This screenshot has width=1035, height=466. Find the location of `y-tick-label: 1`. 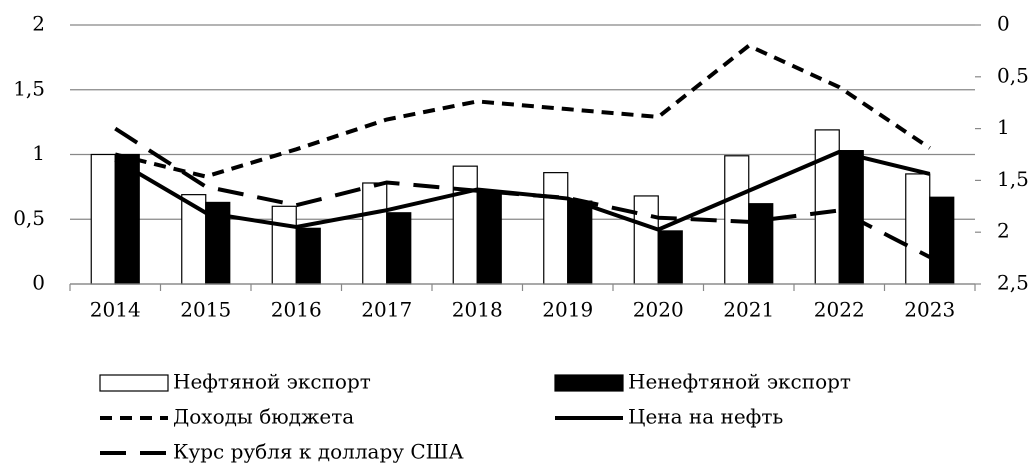

y-tick-label: 1 is located at coordinates (38, 153).